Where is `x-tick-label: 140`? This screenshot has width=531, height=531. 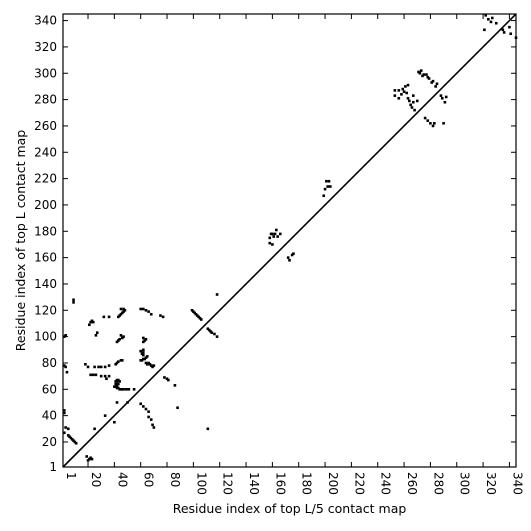 x-tick-label: 140 is located at coordinates (254, 483).